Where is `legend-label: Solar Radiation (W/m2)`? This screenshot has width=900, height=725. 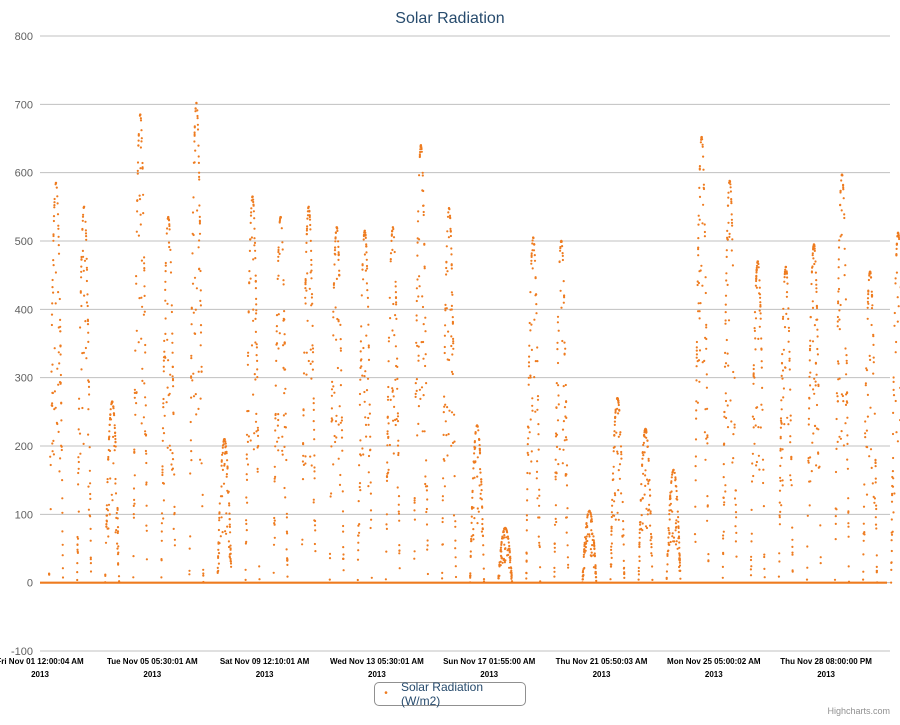 legend-label: Solar Radiation (W/m2) is located at coordinates (463, 694).